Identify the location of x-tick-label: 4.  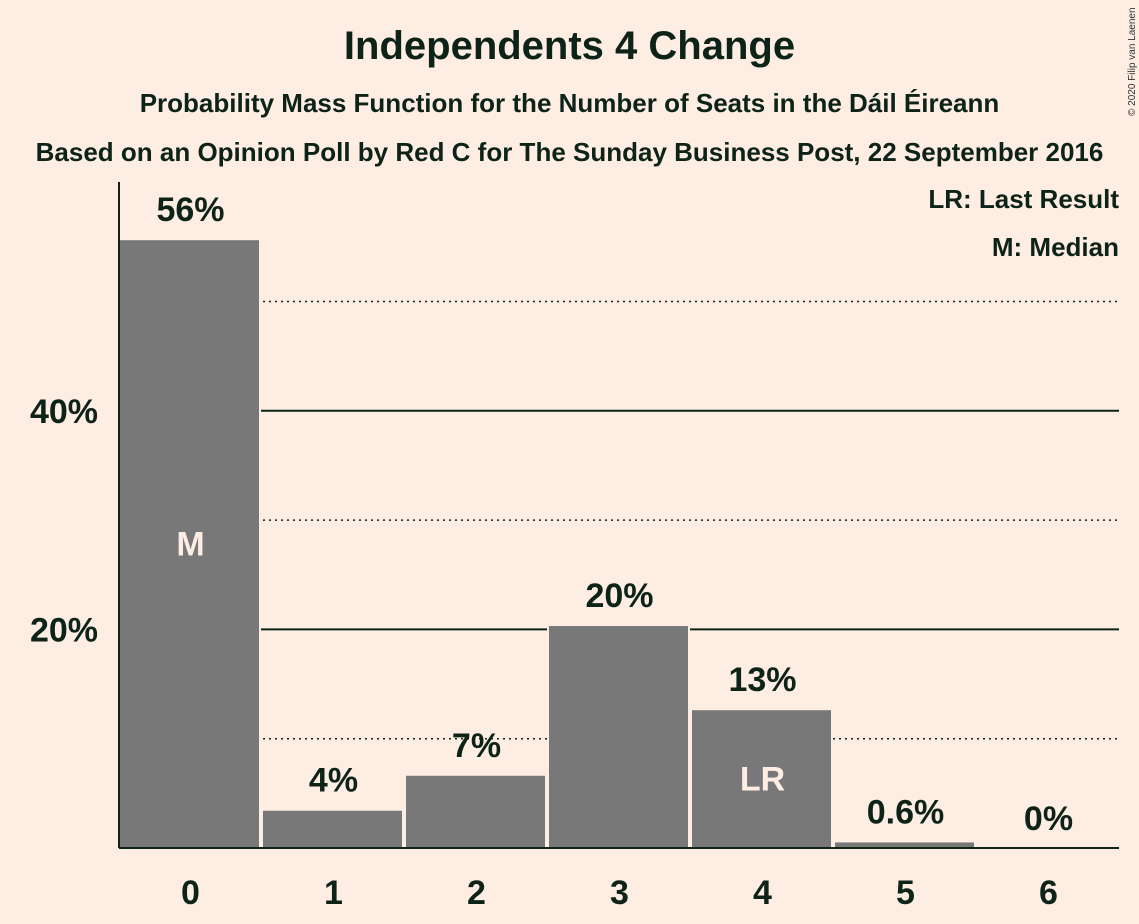
(762, 893).